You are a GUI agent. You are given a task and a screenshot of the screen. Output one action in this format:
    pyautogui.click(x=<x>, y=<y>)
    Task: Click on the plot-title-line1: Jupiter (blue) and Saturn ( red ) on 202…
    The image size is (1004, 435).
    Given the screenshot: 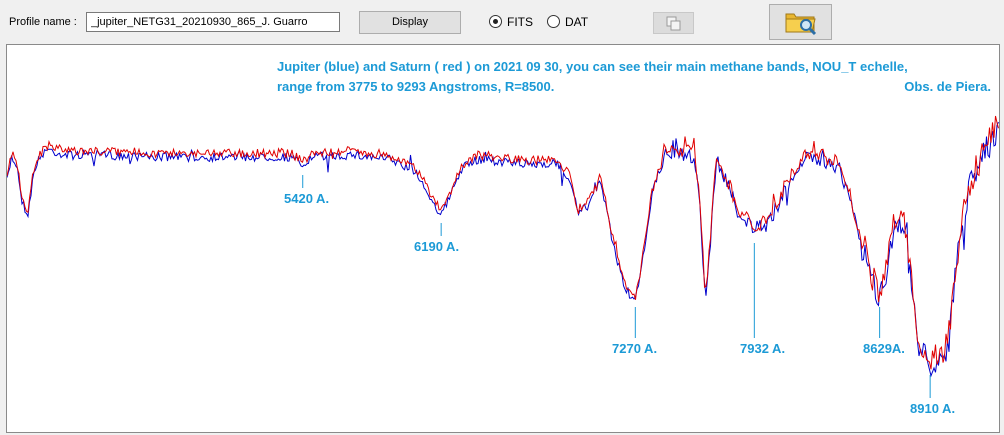 What is the action you would take?
    pyautogui.click(x=592, y=66)
    